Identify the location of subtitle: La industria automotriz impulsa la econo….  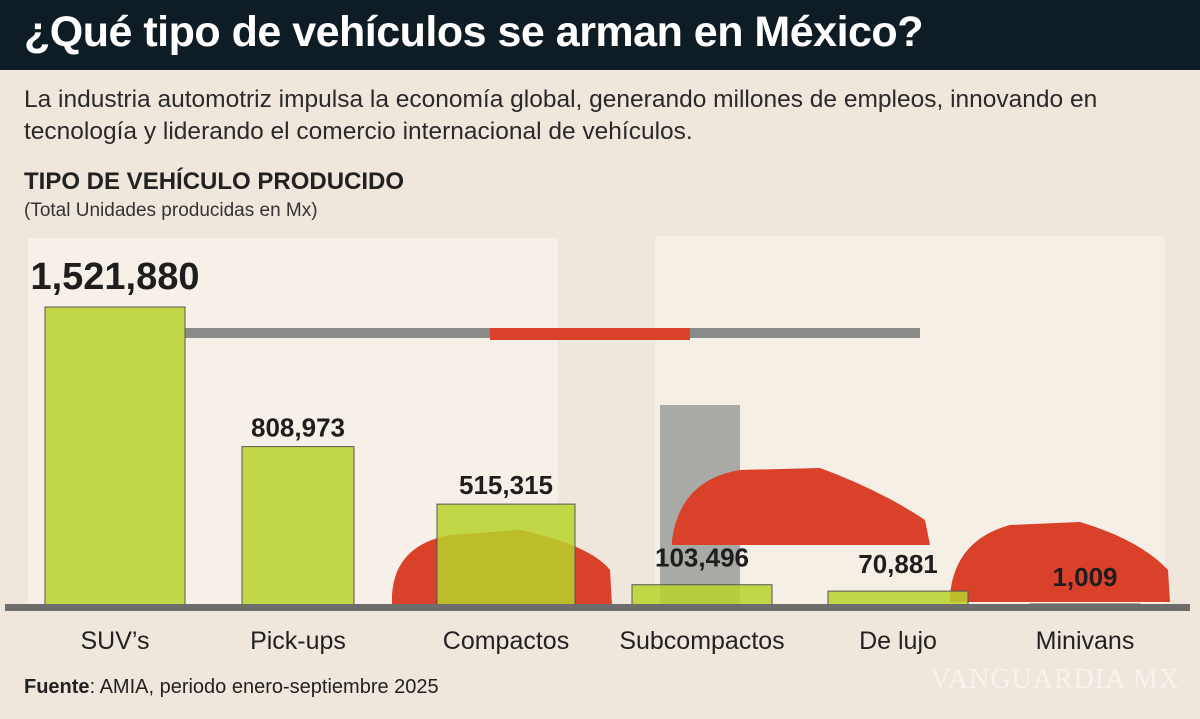
(561, 115).